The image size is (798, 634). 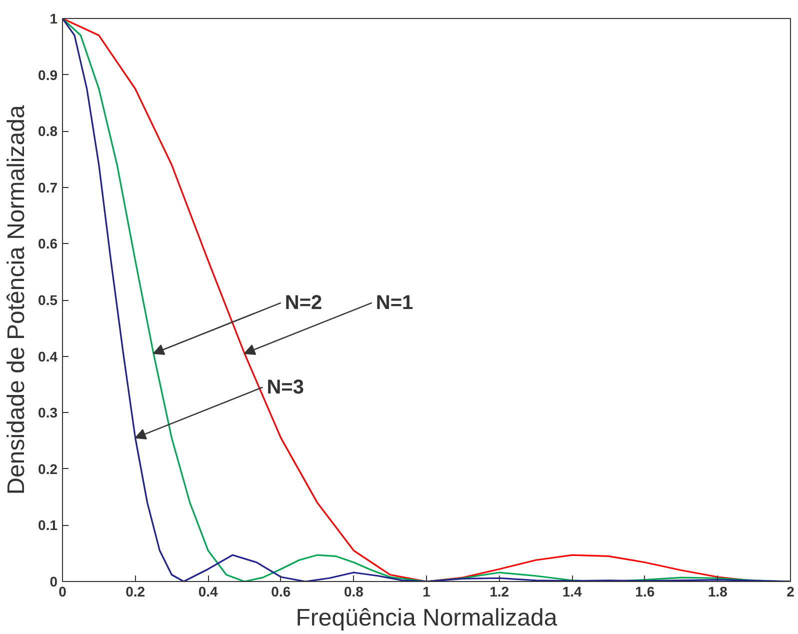 What do you see at coordinates (427, 618) in the screenshot?
I see `x-axis-title: Freqüência Normalizada` at bounding box center [427, 618].